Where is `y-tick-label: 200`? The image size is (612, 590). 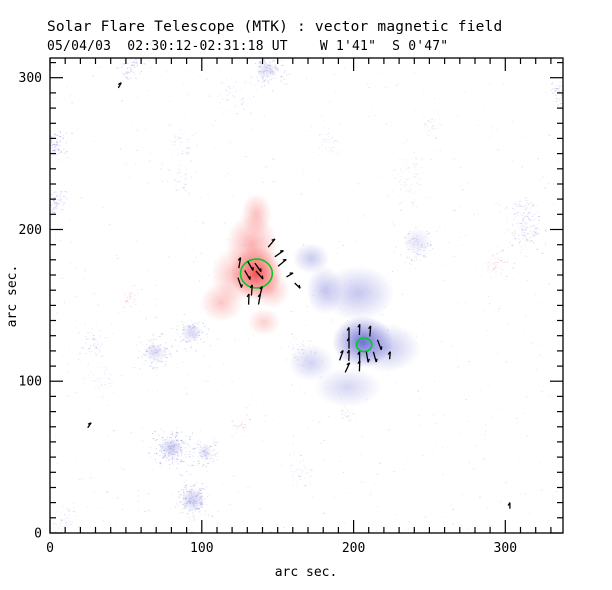 y-tick-label: 200 is located at coordinates (30, 230).